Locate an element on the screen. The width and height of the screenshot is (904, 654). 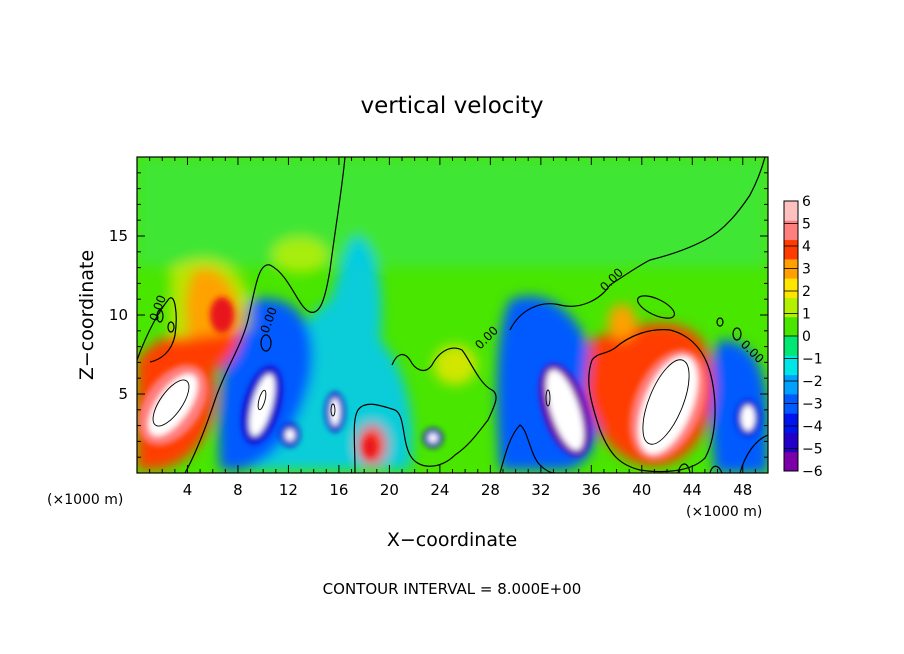
colorbar-label: 6 is located at coordinates (806, 202).